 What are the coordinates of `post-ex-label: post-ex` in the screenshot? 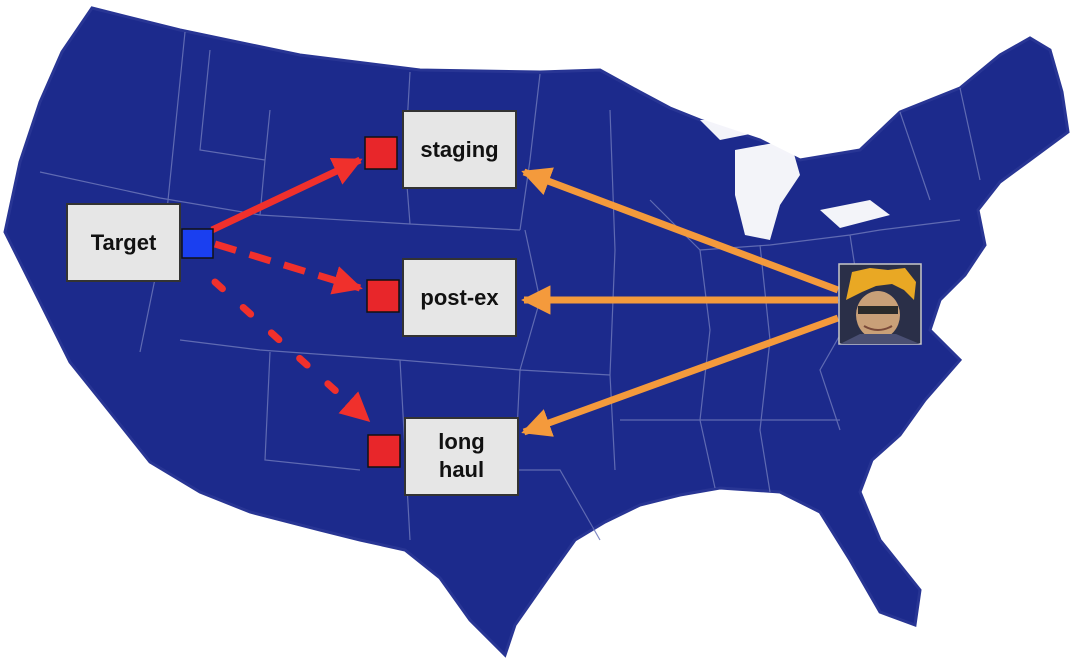 It's located at (459, 297).